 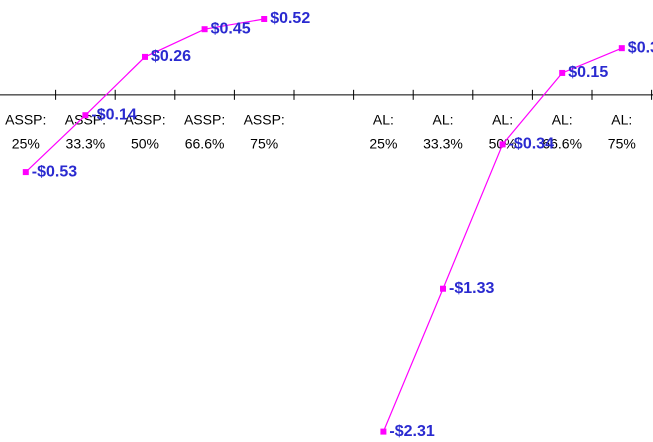 I want to click on data-label: $0.52, so click(x=290, y=18).